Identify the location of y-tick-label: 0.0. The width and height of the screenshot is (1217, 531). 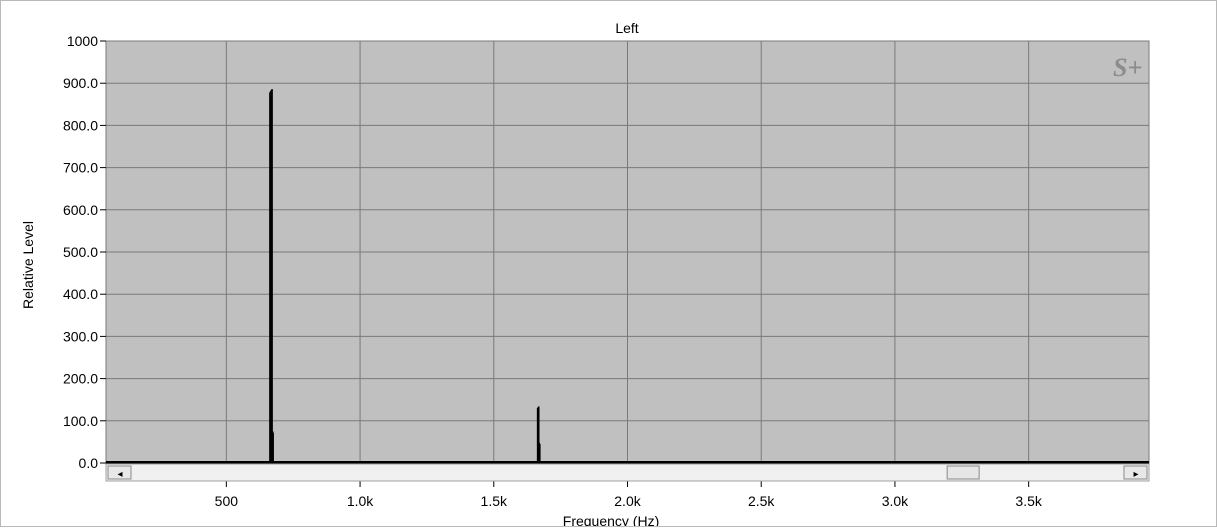
(89, 463).